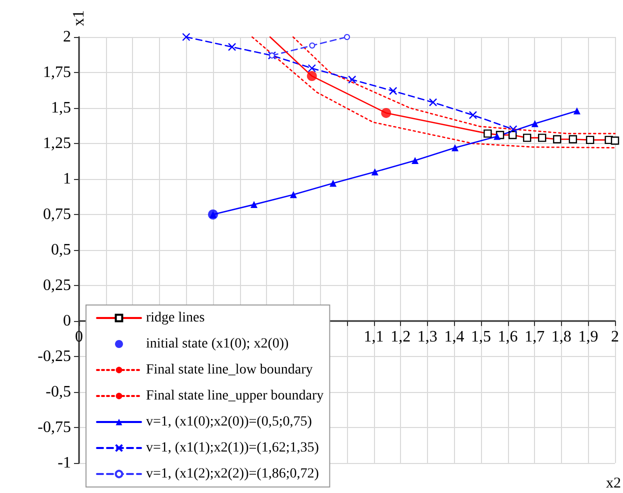 Image resolution: width=623 pixels, height=493 pixels. What do you see at coordinates (233, 474) in the screenshot?
I see `legend-label: v=1, (x1(2);x2(2))=(1,86;0,72)` at bounding box center [233, 474].